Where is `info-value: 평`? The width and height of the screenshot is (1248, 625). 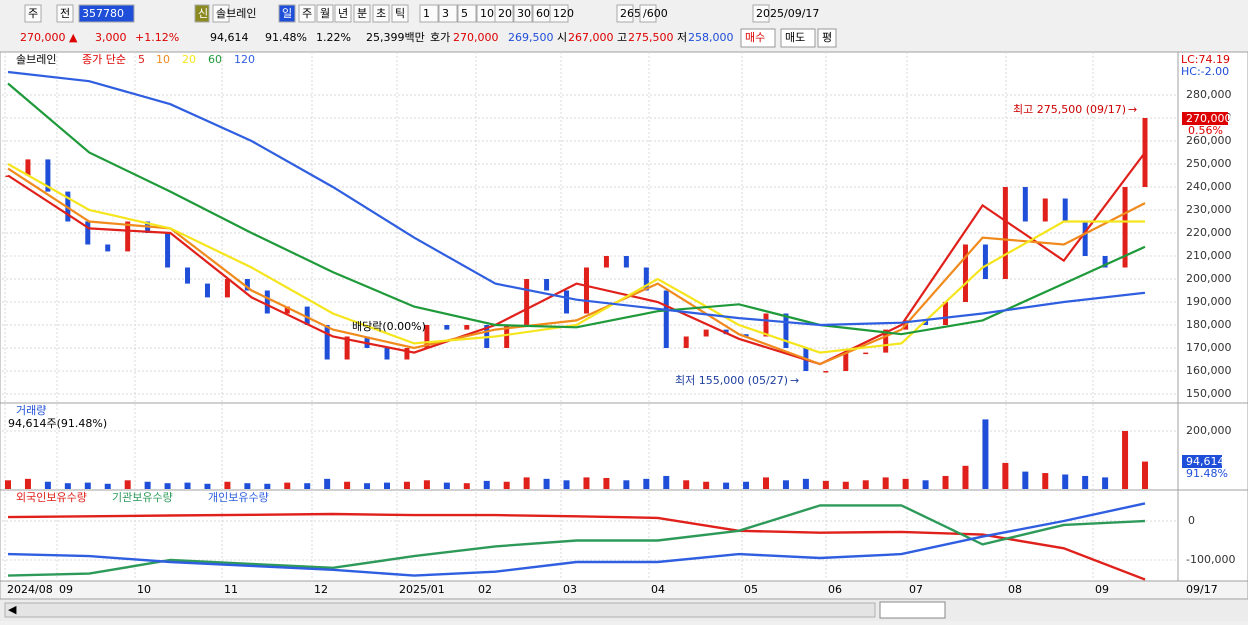
info-value: 평 is located at coordinates (827, 37).